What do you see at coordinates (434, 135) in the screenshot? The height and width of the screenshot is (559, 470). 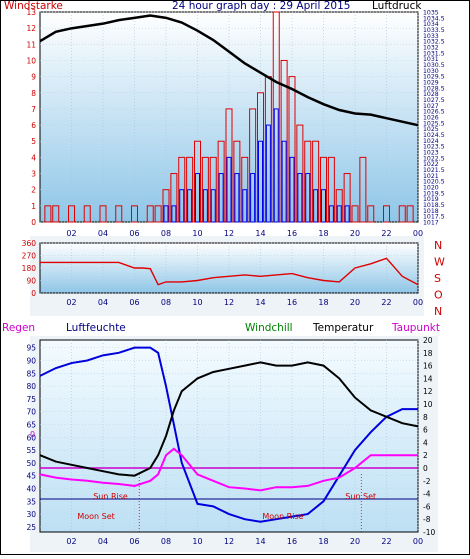 I see `right-tick-label: 1024.5` at bounding box center [434, 135].